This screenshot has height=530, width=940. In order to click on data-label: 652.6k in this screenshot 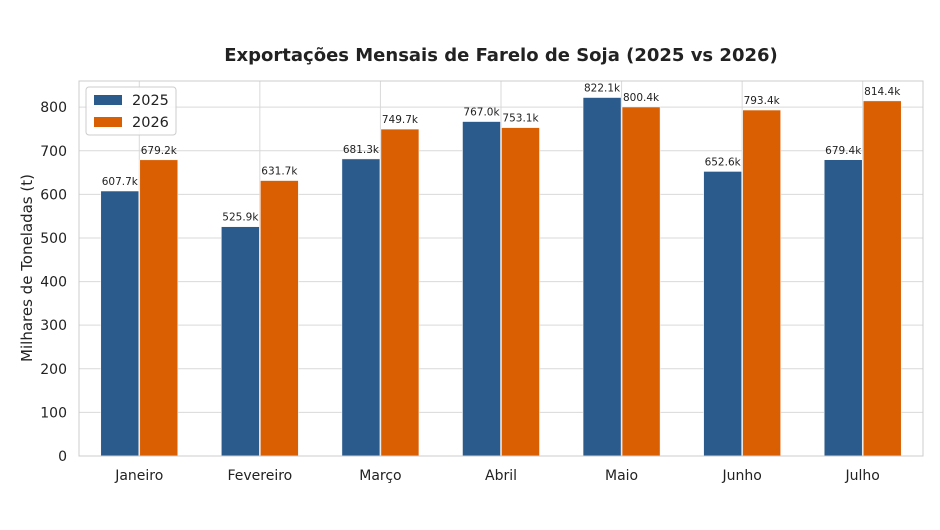, I will do `click(723, 162)`.